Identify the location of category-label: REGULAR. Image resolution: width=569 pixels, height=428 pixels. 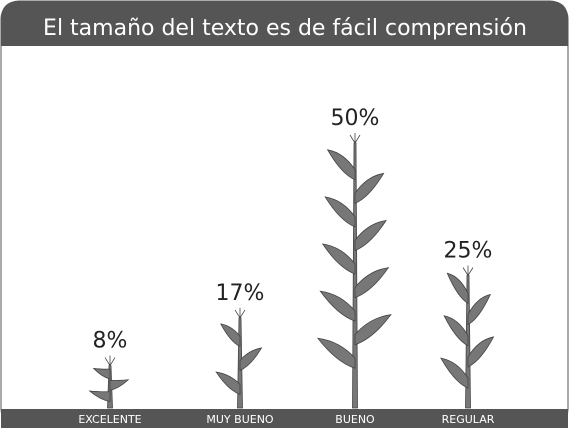
(468, 419).